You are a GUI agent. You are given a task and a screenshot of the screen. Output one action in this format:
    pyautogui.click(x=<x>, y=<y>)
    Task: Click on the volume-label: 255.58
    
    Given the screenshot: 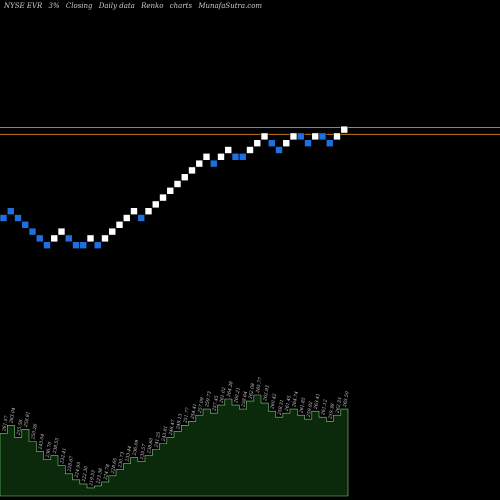 What is the action you would take?
    pyautogui.click(x=19, y=428)
    